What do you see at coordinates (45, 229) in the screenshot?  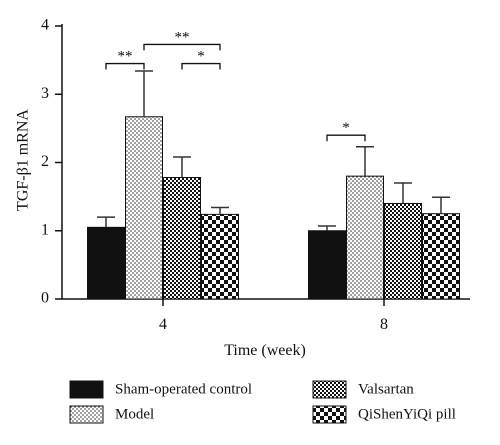 I see `y-tick-label: 1` at bounding box center [45, 229].